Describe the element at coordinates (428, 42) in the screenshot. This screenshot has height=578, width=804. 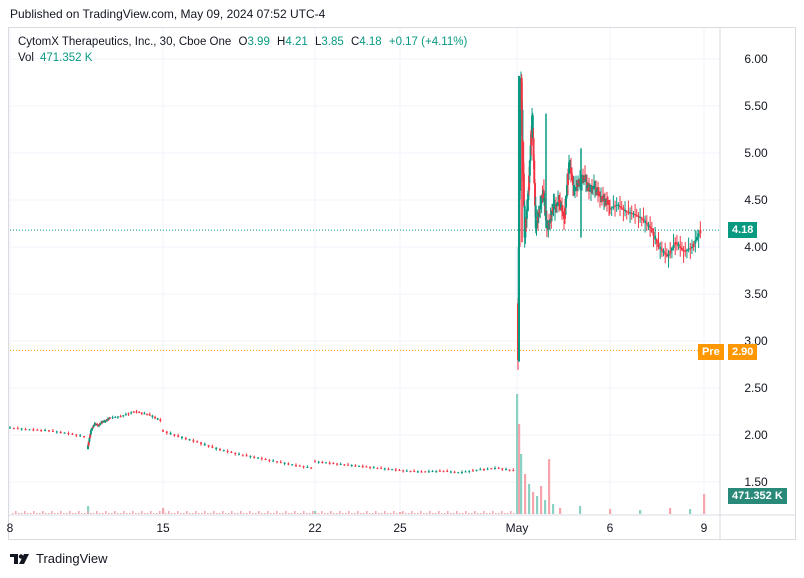
I see `change-value: +0.17 (+4.11%)` at that location.